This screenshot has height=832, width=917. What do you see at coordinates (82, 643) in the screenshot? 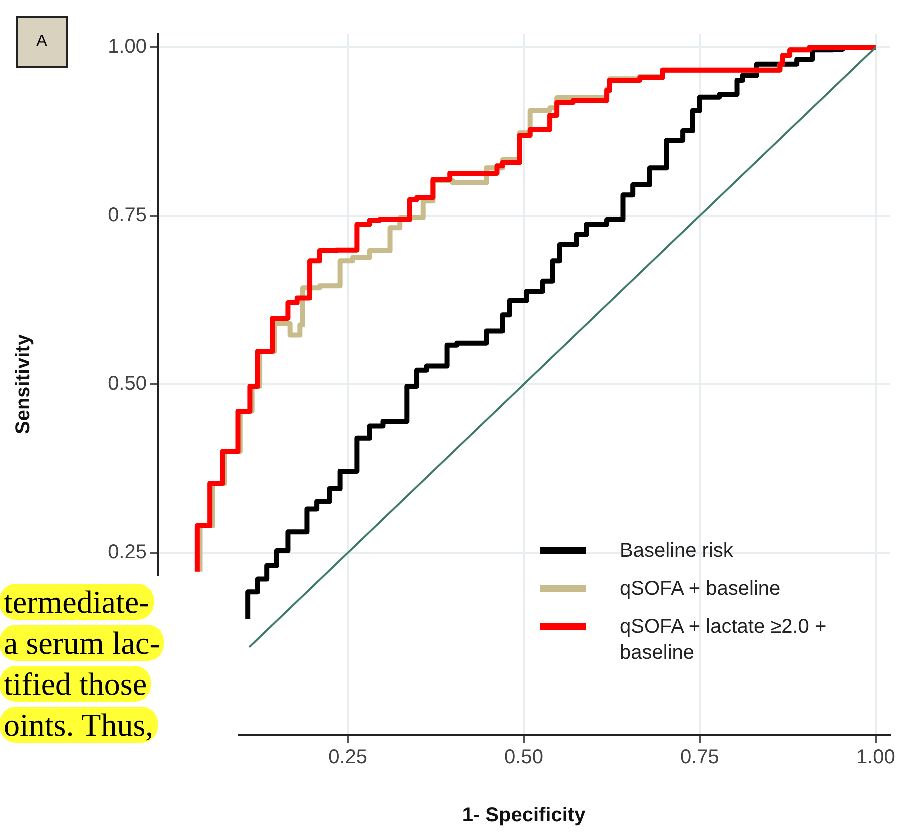
I see `annotation: a serum lac-` at bounding box center [82, 643].